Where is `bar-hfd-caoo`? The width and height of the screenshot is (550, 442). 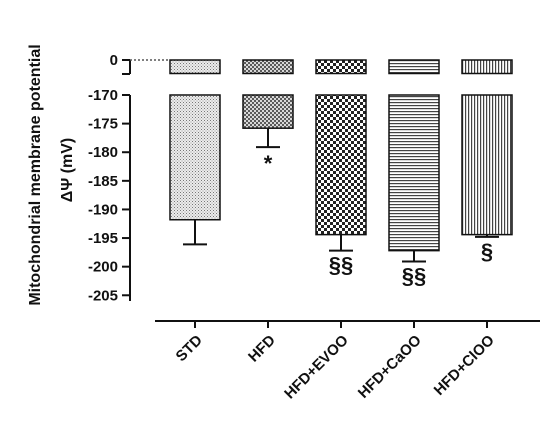 bar-hfd-caoo is located at coordinates (414, 173).